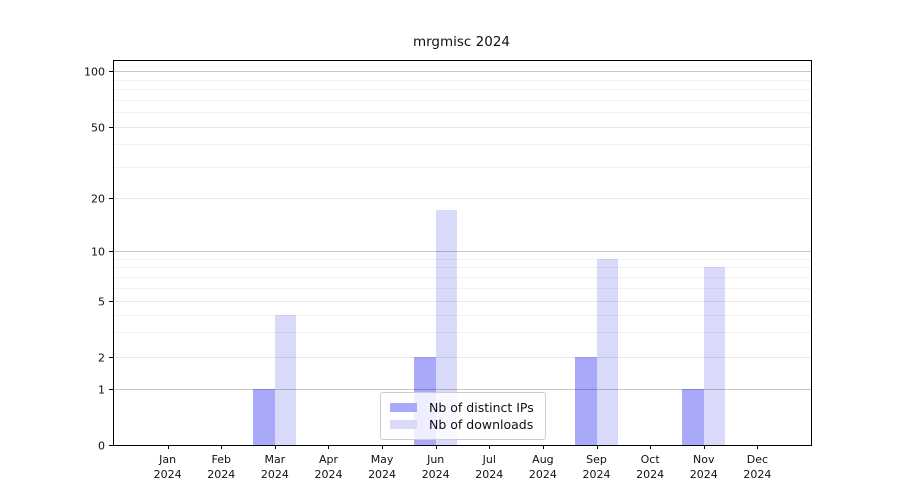  I want to click on x-tick-label: Apr 2024, so click(328, 467).